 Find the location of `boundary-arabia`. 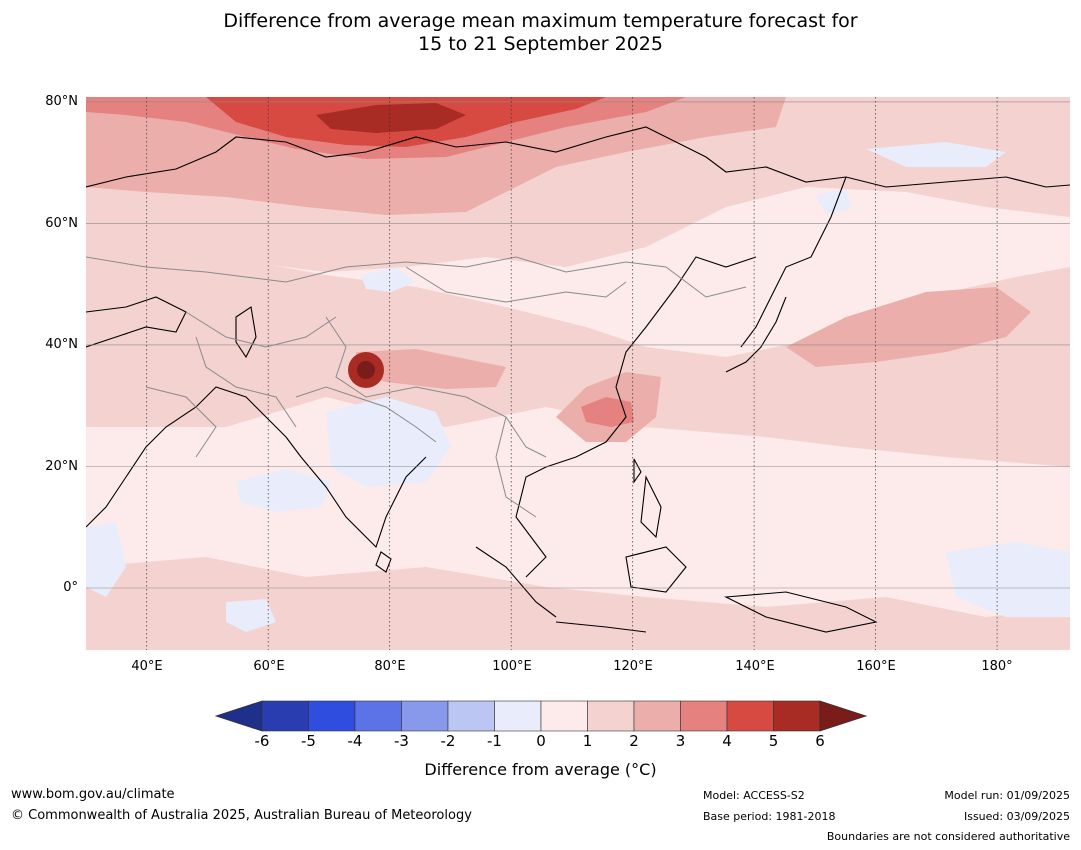

boundary-arabia is located at coordinates (181, 422).